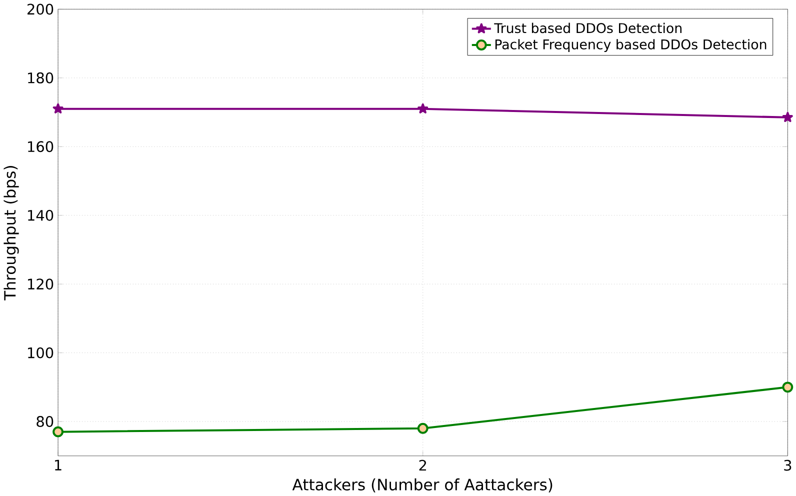 The image size is (796, 496). Describe the element at coordinates (45, 421) in the screenshot. I see `y-tick-label: 80` at that location.